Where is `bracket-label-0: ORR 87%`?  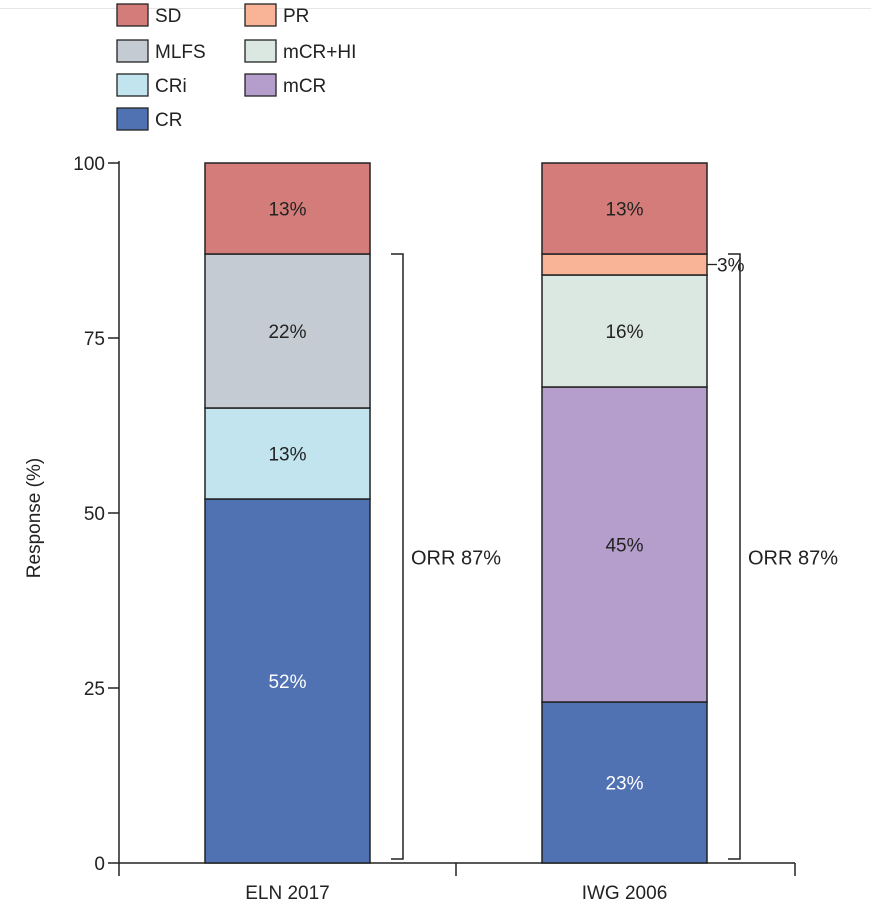
bracket-label-0: ORR 87% is located at coordinates (456, 559).